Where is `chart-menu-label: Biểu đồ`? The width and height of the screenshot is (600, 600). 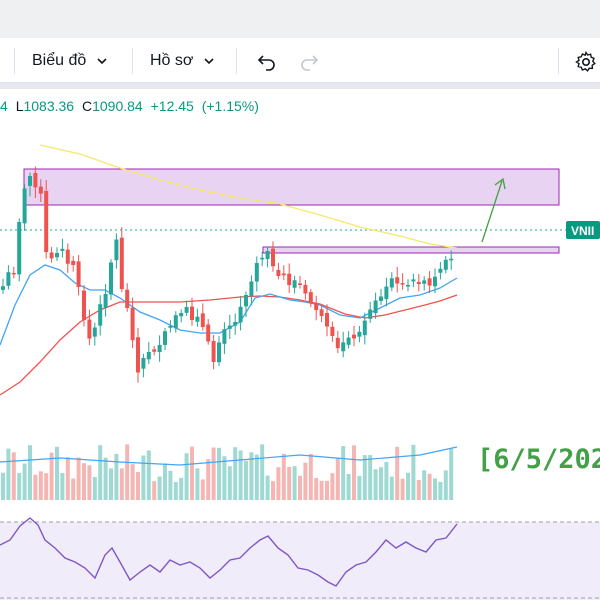
chart-menu-label: Biểu đồ is located at coordinates (59, 60).